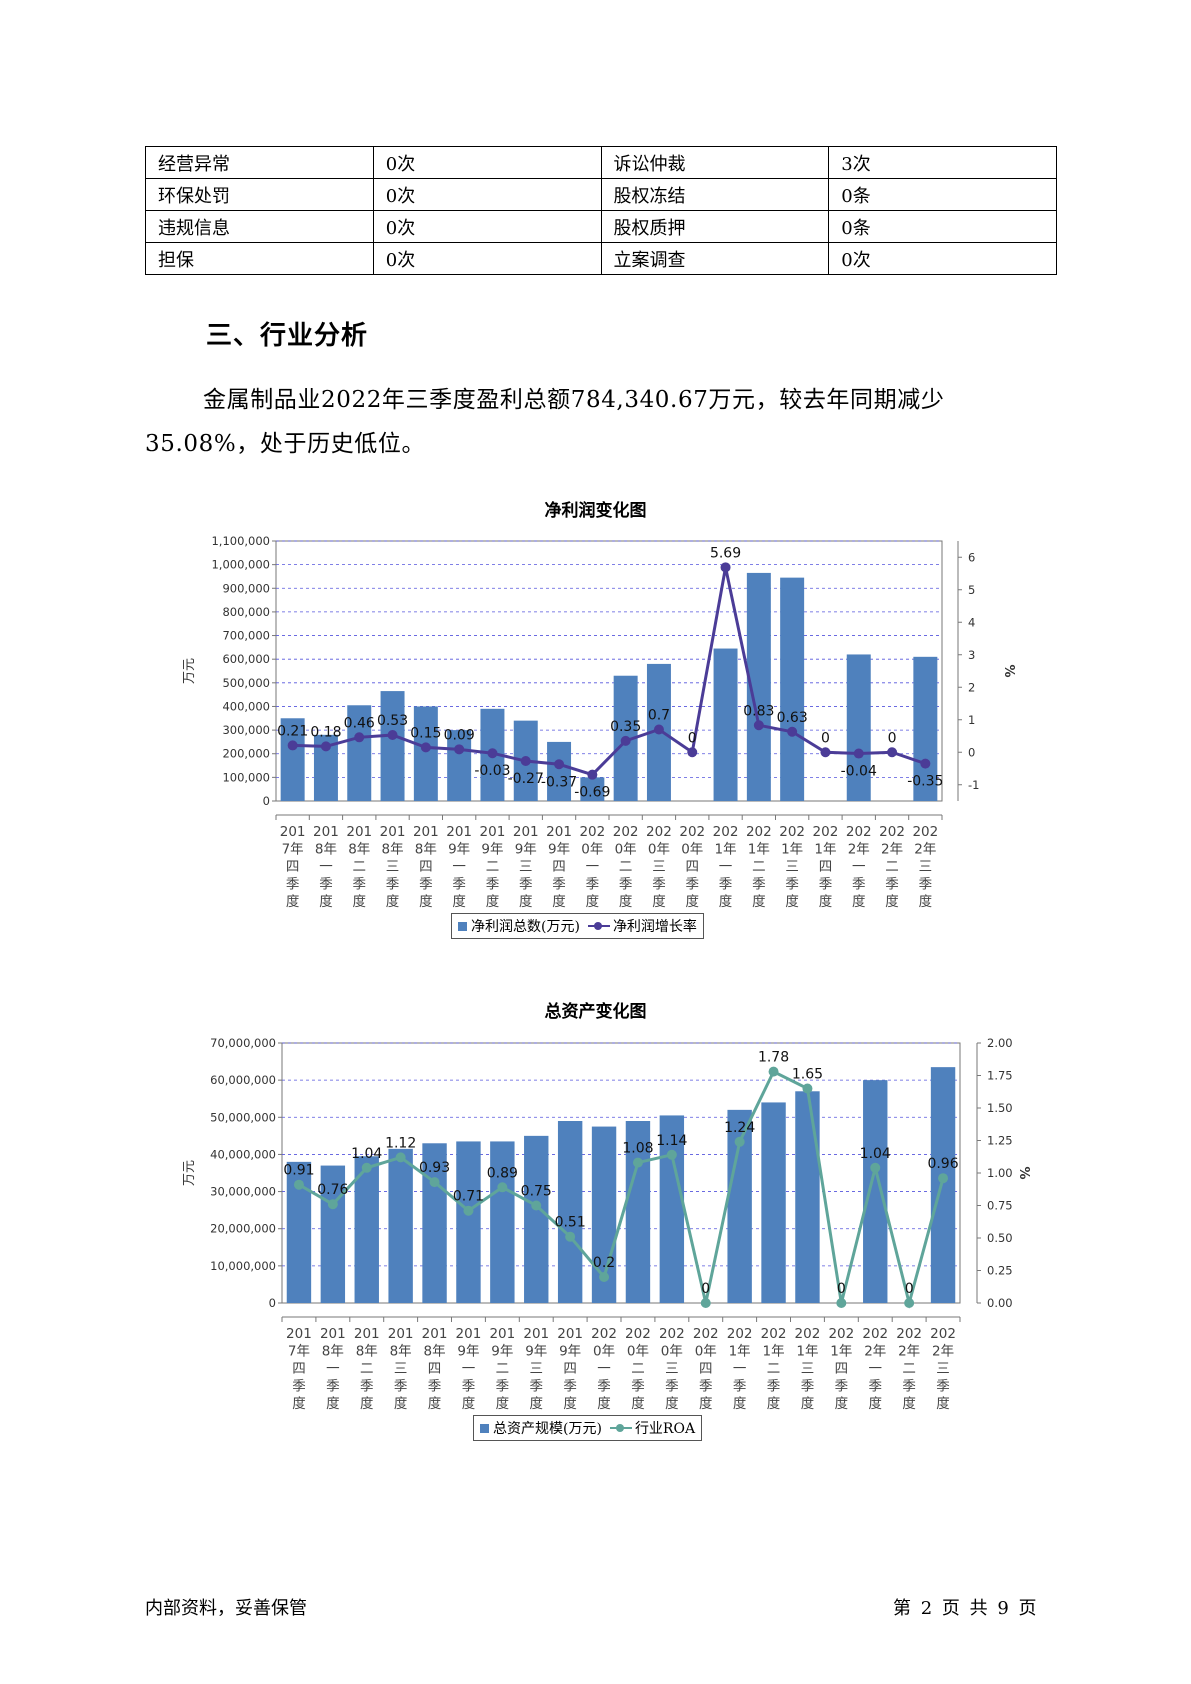 Image resolution: width=1191 pixels, height=1684 pixels. I want to click on y2-tick-label: -1, so click(973, 785).